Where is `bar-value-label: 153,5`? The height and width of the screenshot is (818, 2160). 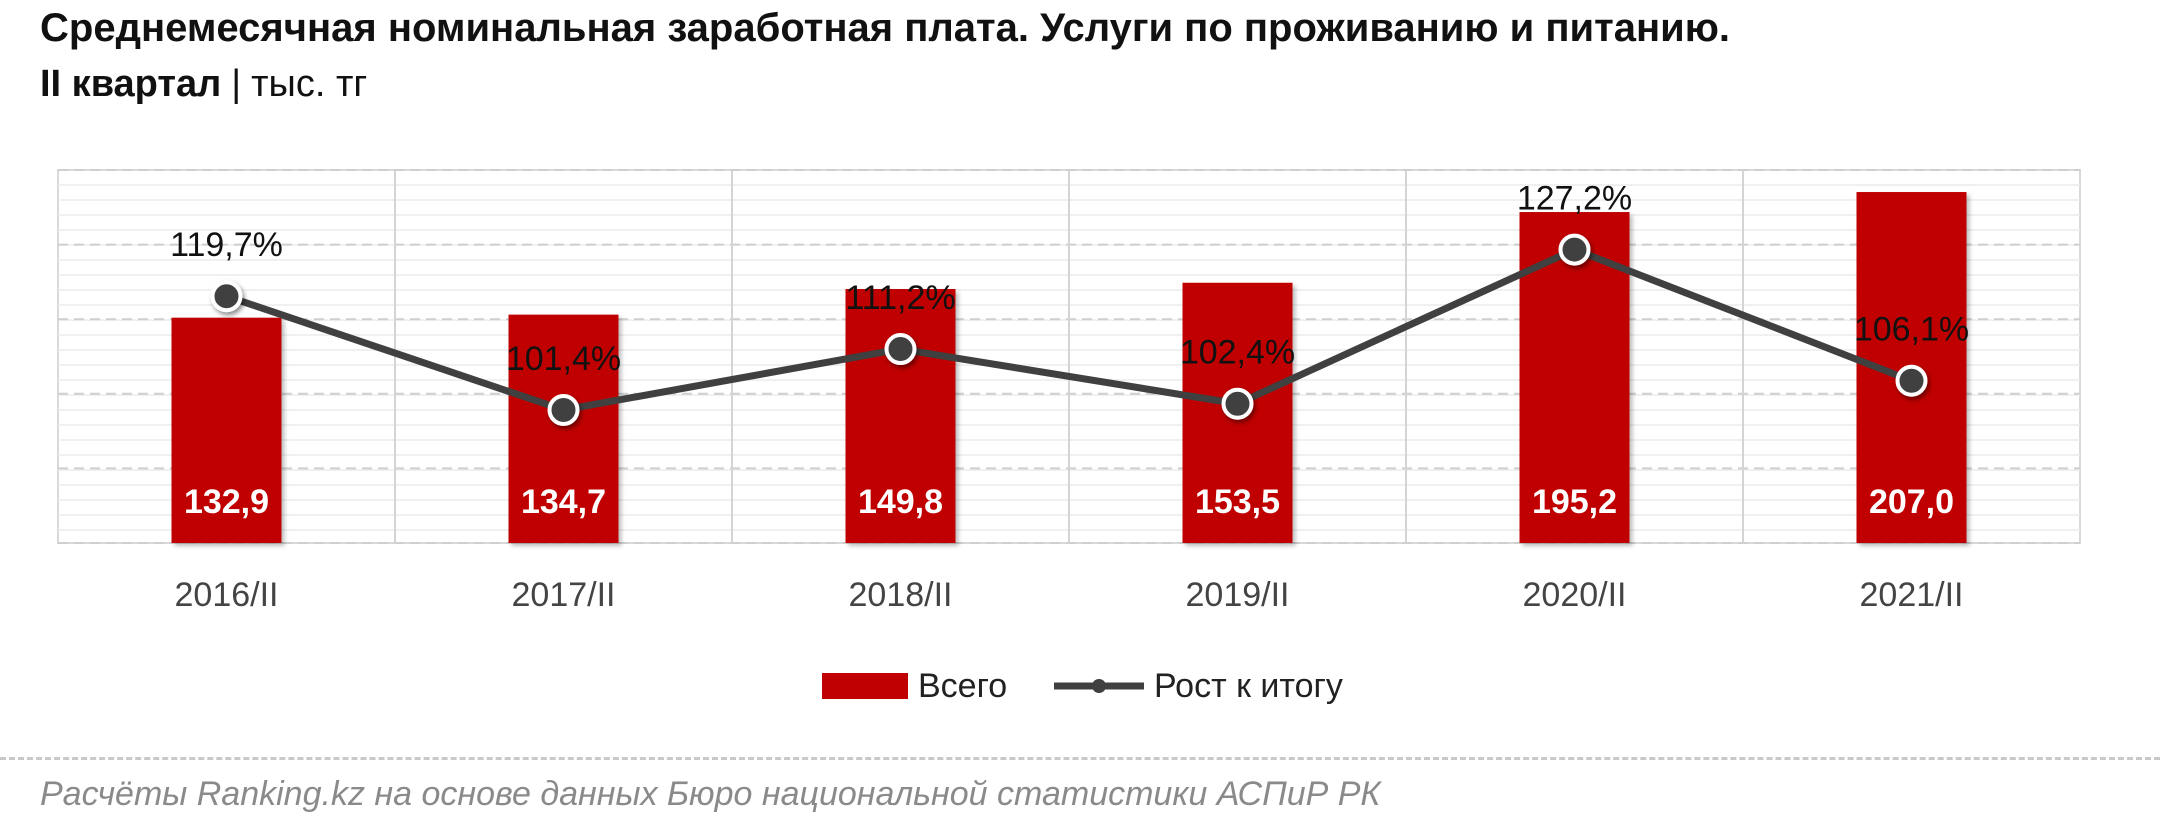 bar-value-label: 153,5 is located at coordinates (1237, 502).